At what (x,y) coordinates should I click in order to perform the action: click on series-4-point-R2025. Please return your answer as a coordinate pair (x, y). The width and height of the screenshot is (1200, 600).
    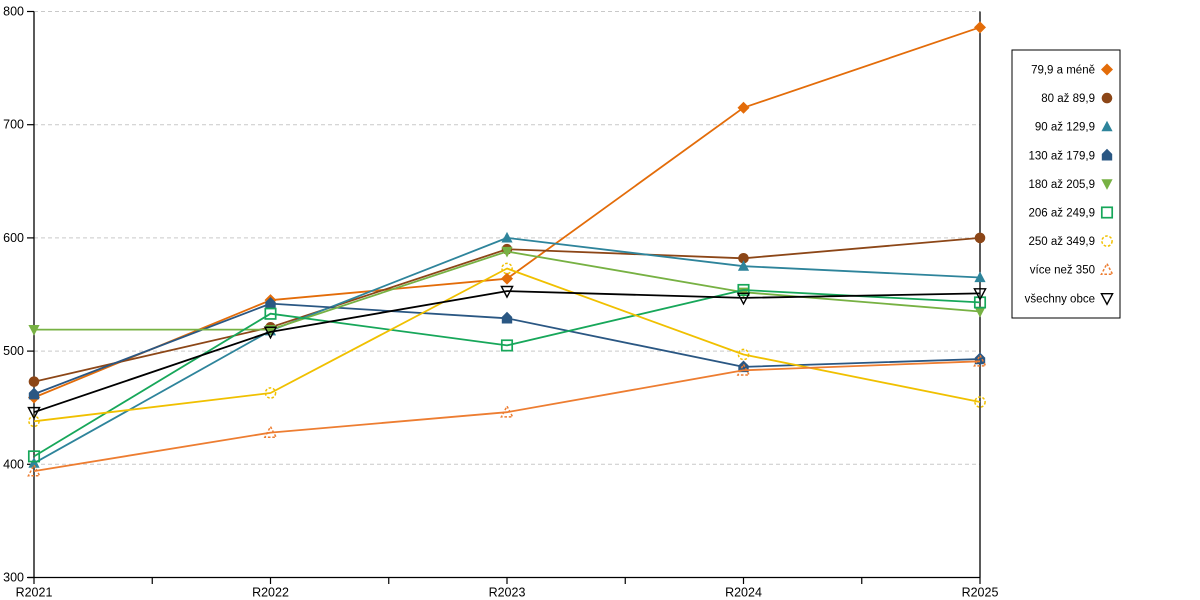
    Looking at the image, I should click on (980, 312).